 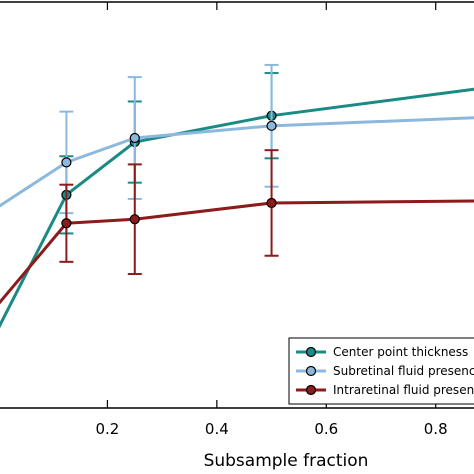 I want to click on x-tick-label: 0.2, so click(x=107, y=429).